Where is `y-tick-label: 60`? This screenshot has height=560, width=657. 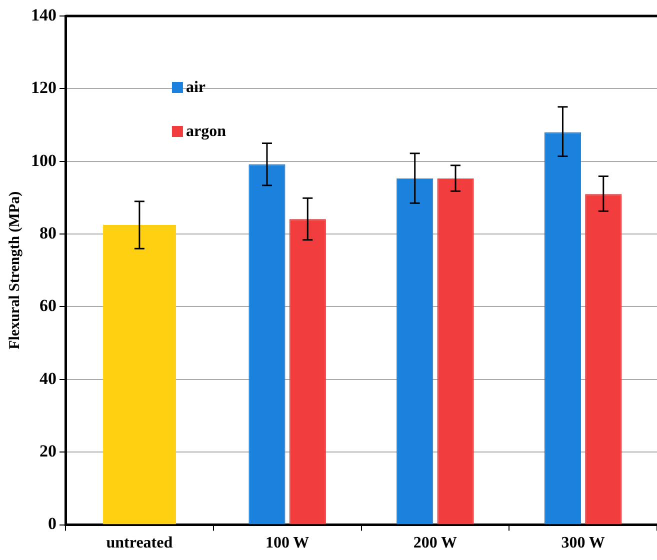
y-tick-label: 60 is located at coordinates (48, 306).